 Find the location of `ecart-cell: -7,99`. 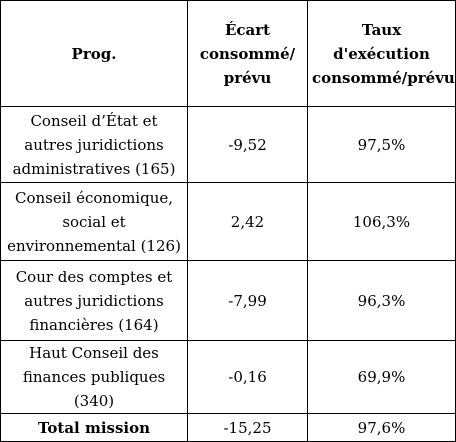

ecart-cell: -7,99 is located at coordinates (247, 300).